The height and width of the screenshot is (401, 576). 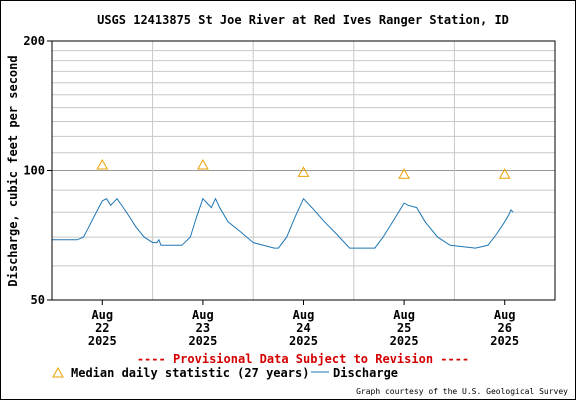 I want to click on x-tick-label-day: 23, so click(x=203, y=328).